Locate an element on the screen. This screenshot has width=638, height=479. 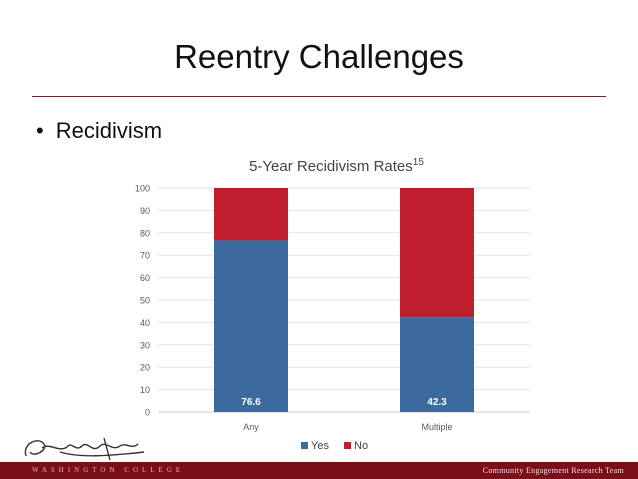
title-divider is located at coordinates (319, 96).